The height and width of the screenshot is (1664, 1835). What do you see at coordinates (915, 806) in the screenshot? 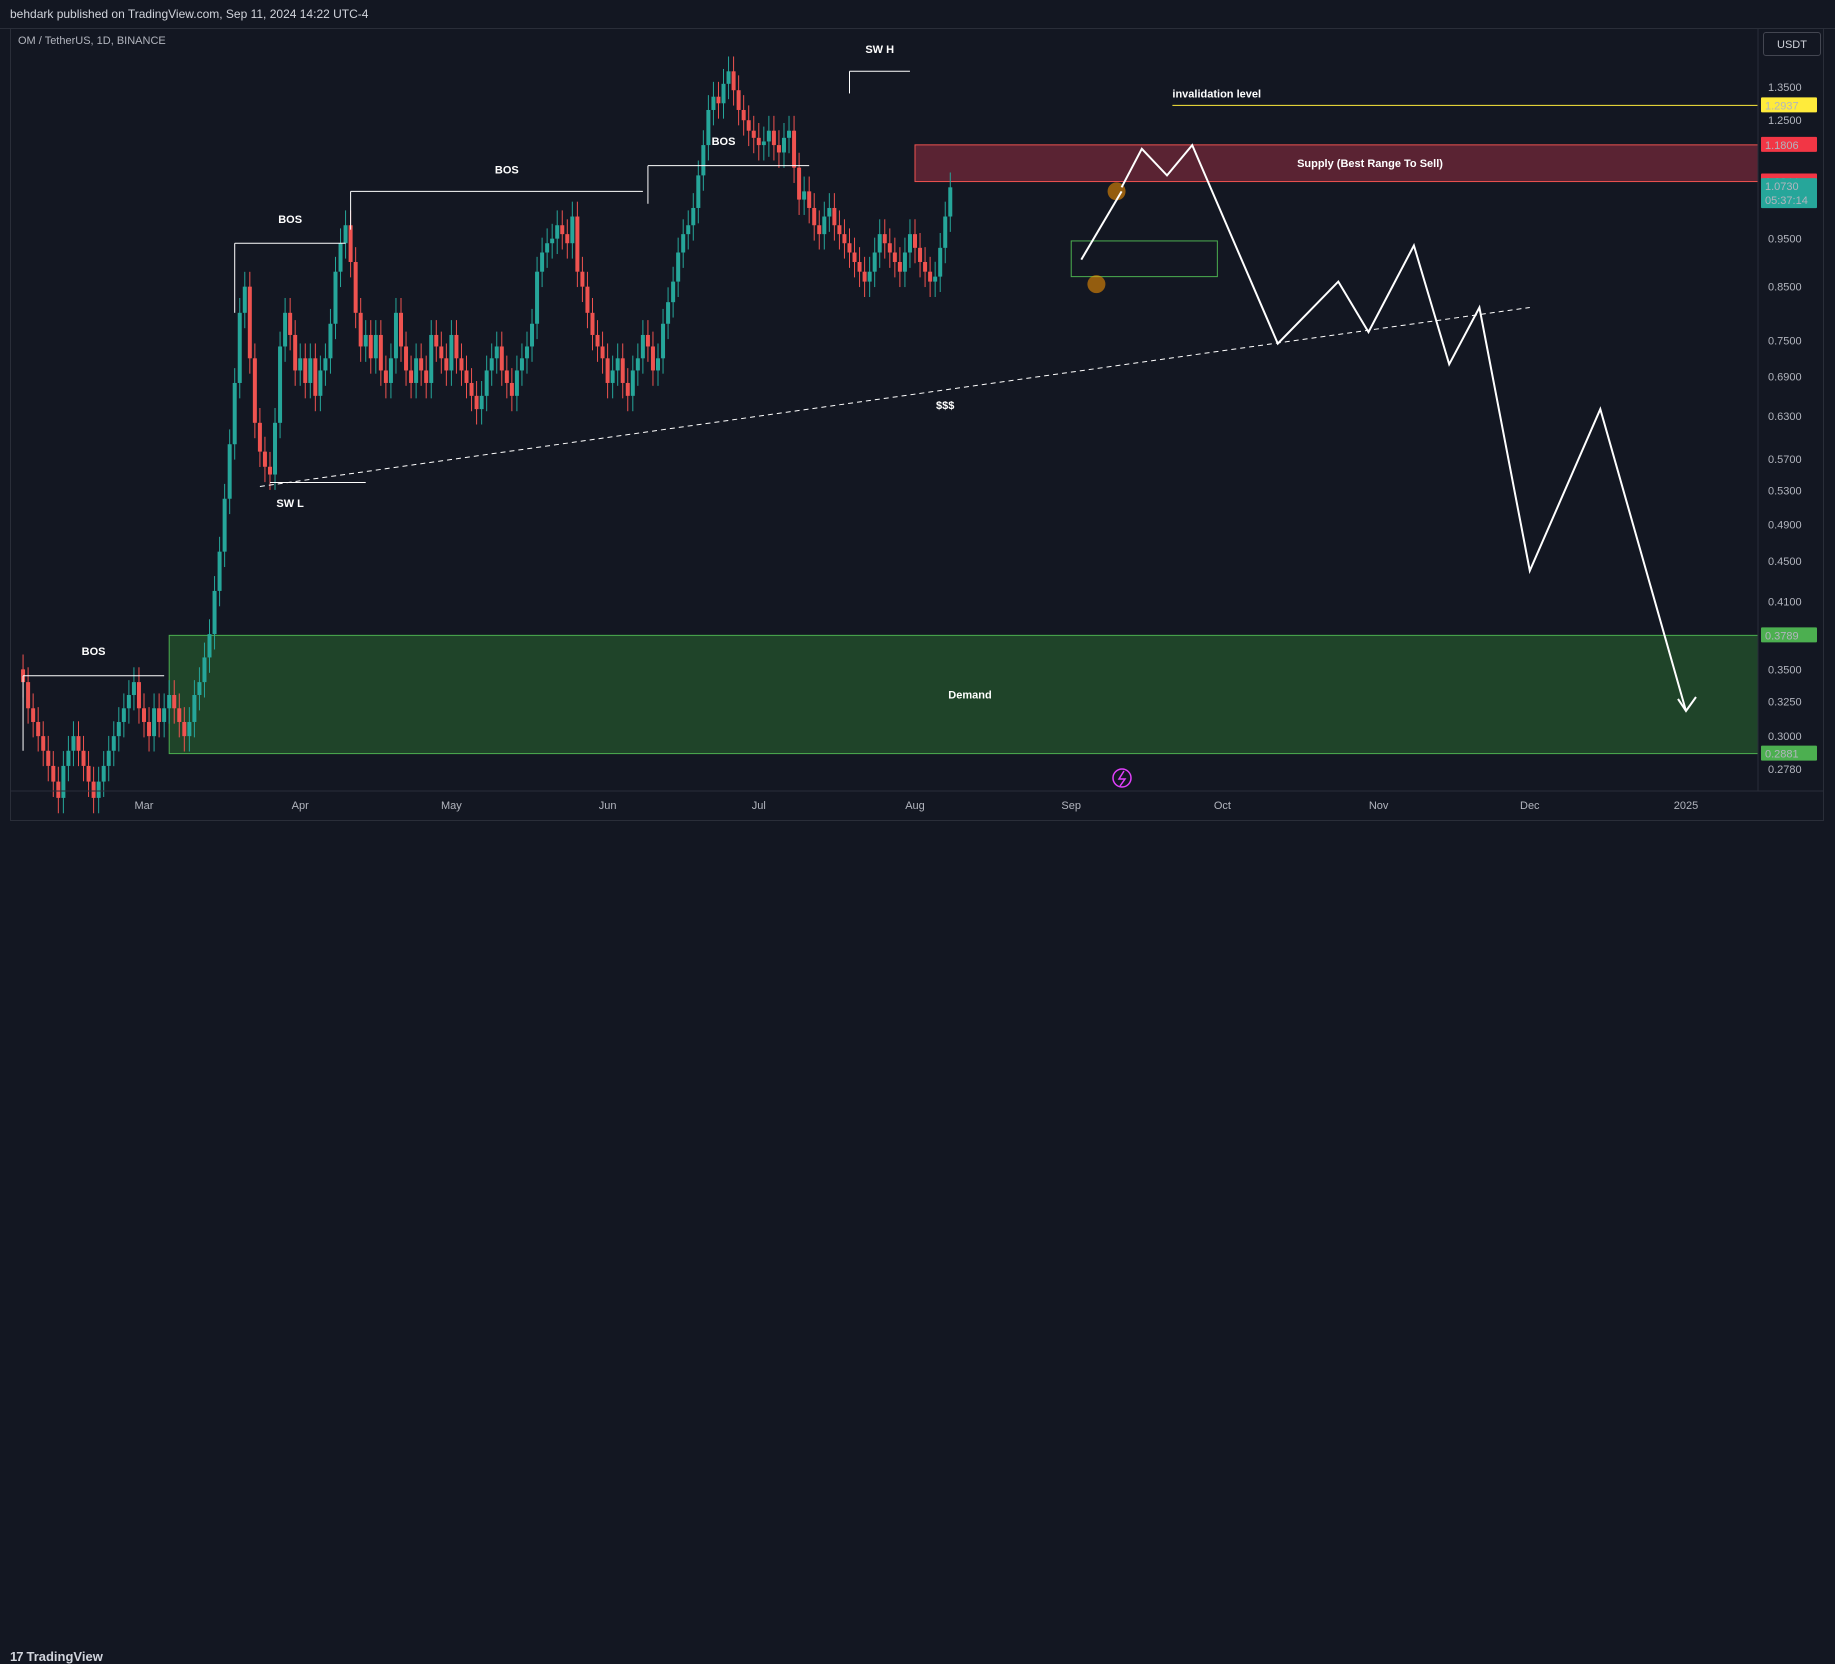
I see `time-tick-label: Aug` at bounding box center [915, 806].